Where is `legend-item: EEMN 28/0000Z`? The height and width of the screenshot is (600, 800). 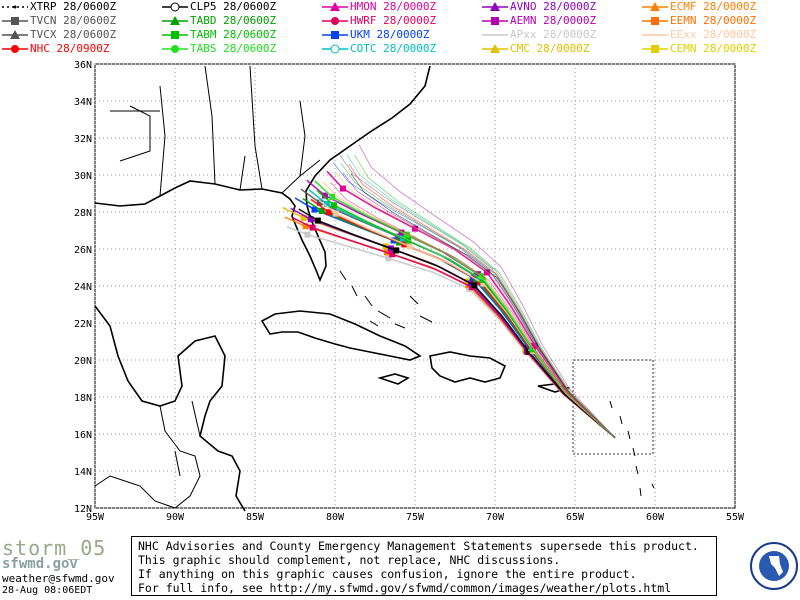
legend-item: EEMN 28/0000Z is located at coordinates (698, 21).